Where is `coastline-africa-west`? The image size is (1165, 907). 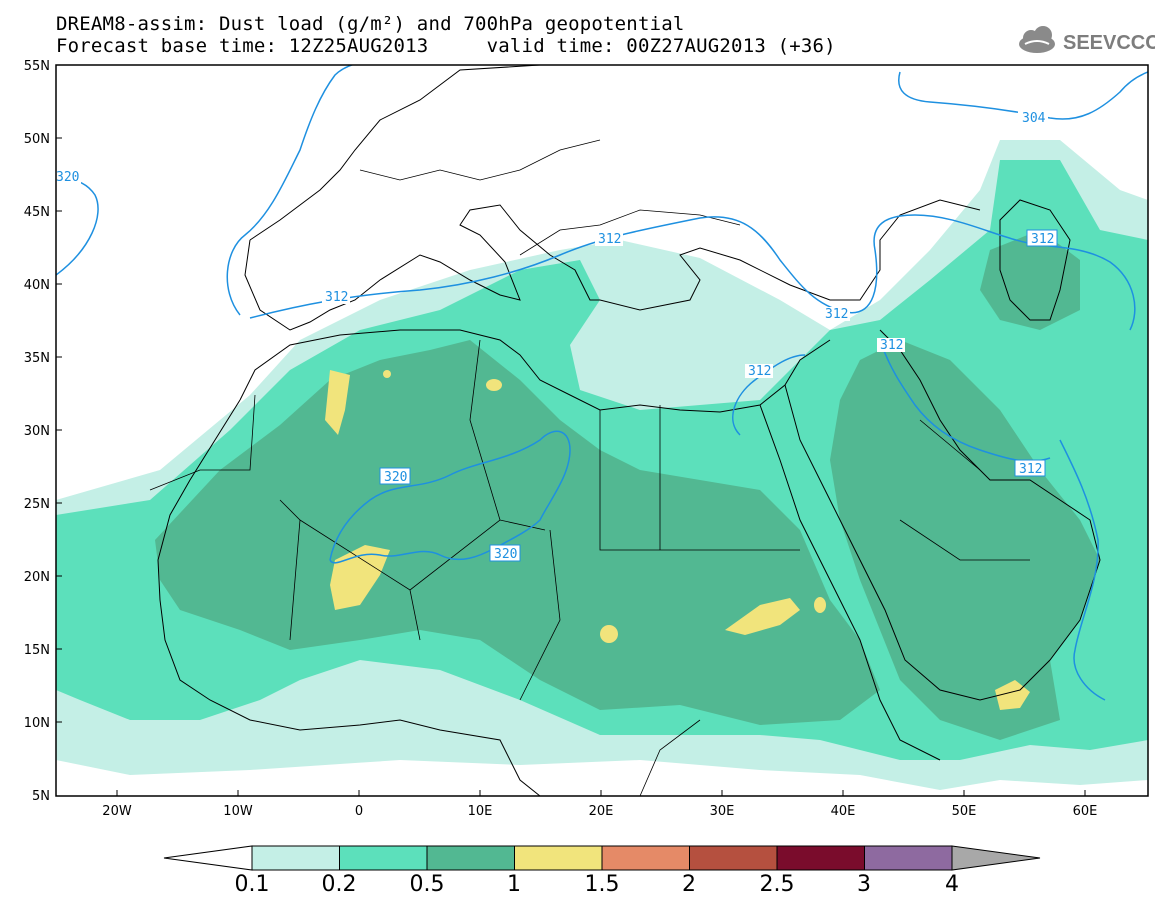 coastline-africa-west is located at coordinates (349, 597).